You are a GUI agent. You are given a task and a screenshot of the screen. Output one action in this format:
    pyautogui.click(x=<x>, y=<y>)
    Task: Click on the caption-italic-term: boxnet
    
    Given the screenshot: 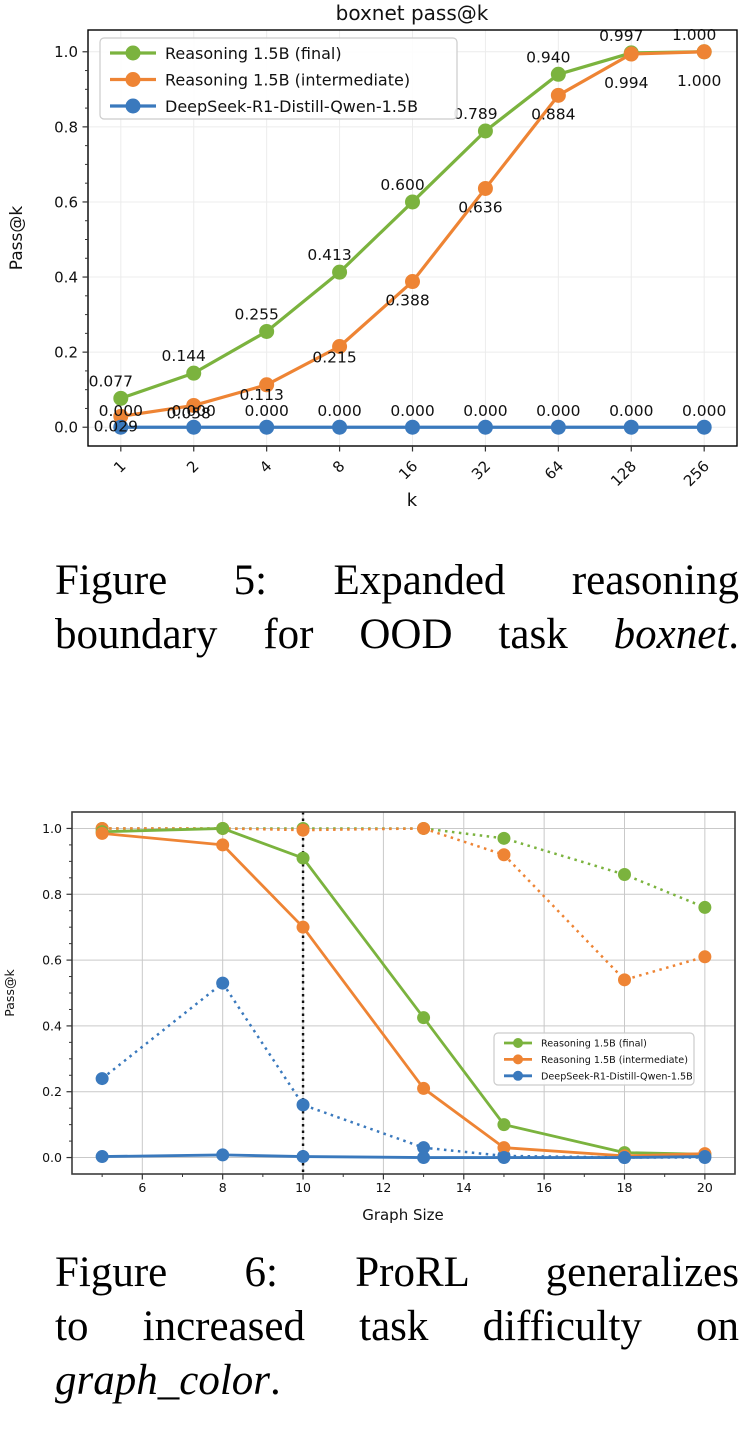 What is the action you would take?
    pyautogui.click(x=671, y=634)
    